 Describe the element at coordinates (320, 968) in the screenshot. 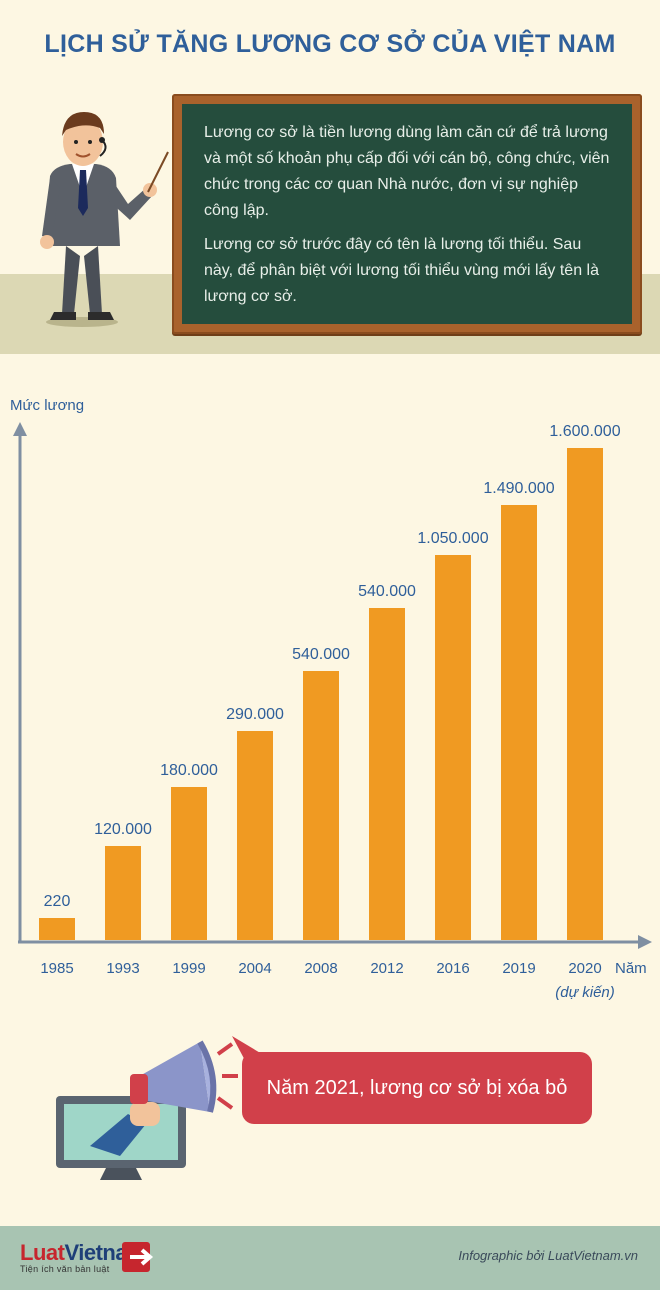

I see `tick-label-2008: 2008` at that location.